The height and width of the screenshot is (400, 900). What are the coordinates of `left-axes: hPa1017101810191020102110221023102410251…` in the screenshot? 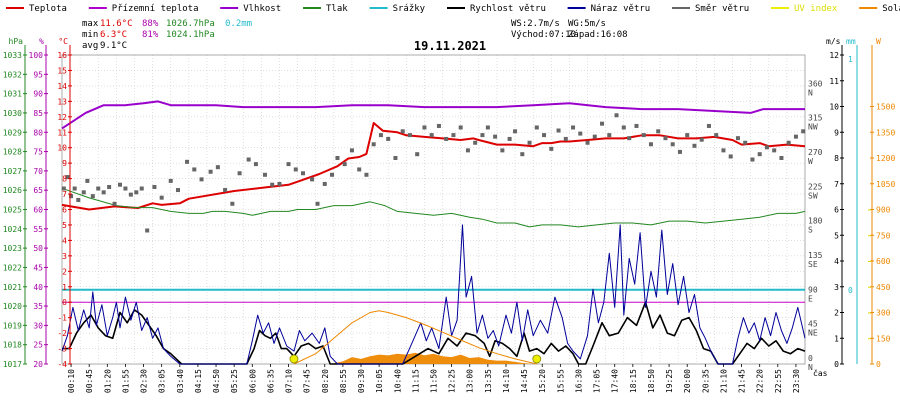 It's located at (37, 203).